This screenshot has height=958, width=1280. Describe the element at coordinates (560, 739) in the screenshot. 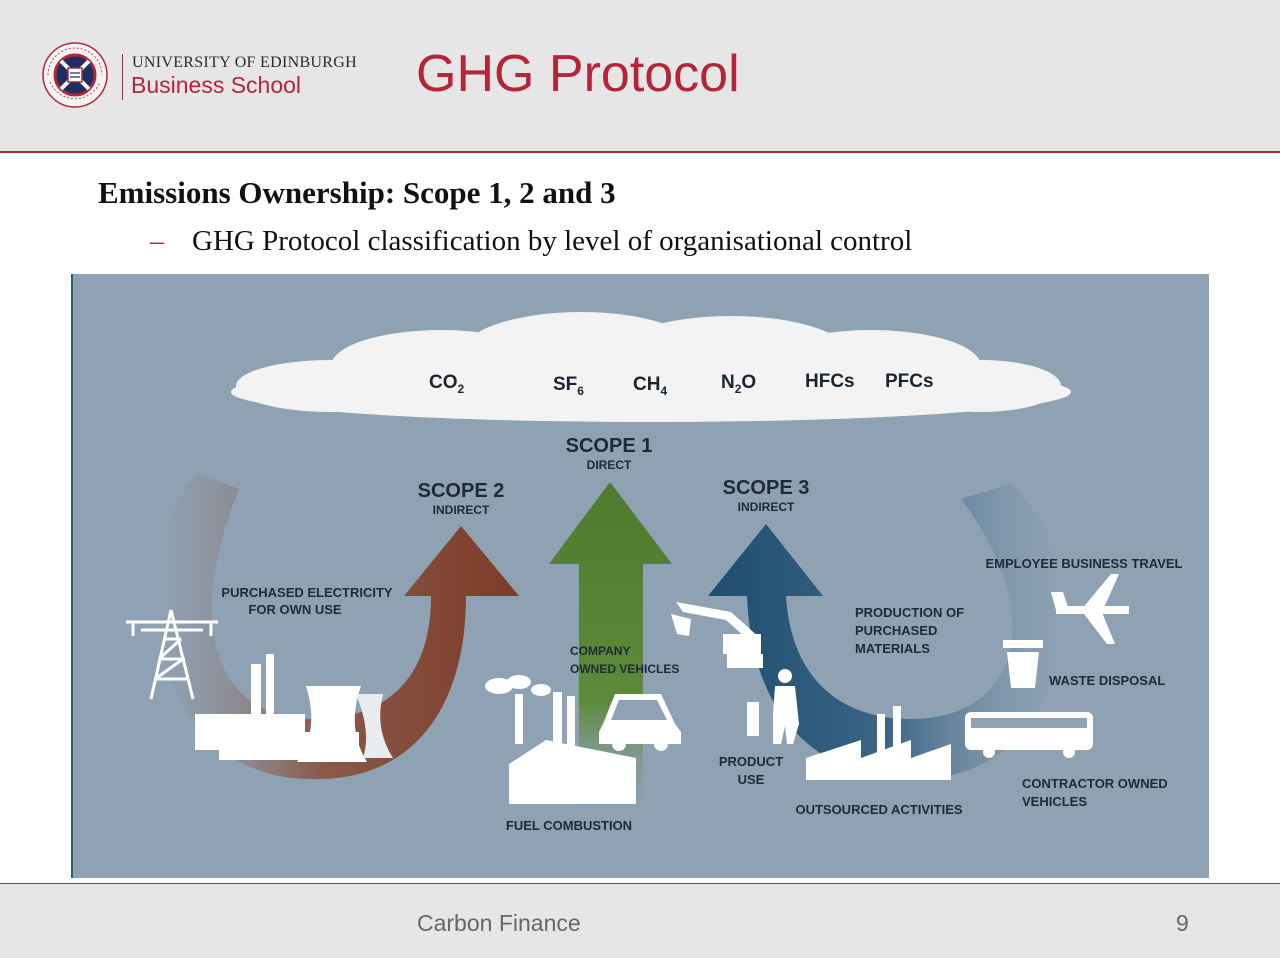

I see `factory-icon` at that location.